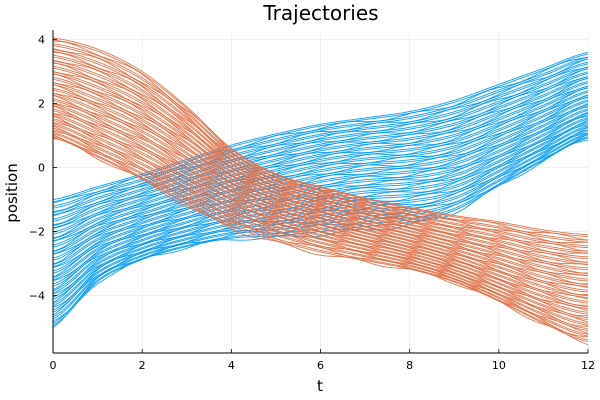 This screenshot has height=400, width=600. What do you see at coordinates (41, 104) in the screenshot?
I see `y-tick-label-2: 2` at bounding box center [41, 104].